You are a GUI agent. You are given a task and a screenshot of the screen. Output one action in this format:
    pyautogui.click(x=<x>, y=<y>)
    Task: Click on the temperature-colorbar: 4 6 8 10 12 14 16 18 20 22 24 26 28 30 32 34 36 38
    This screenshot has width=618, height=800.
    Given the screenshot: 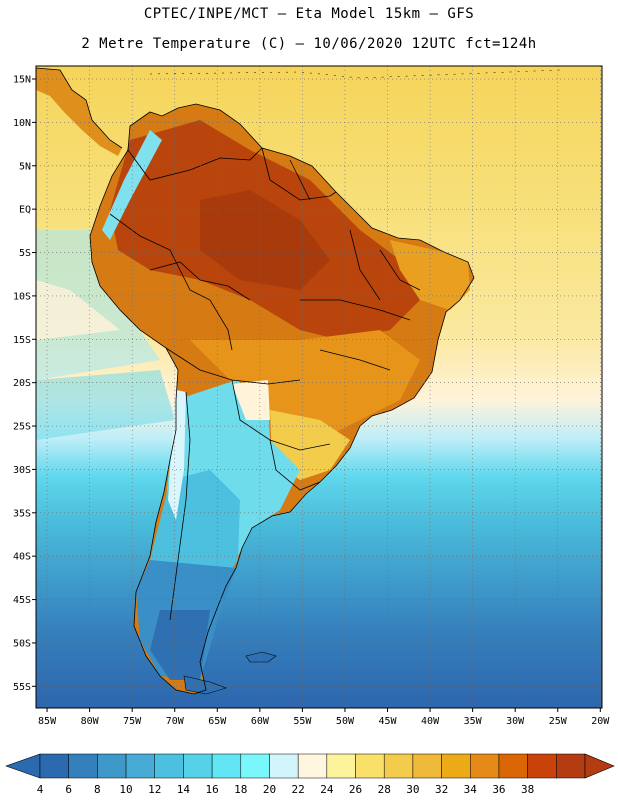 What is the action you would take?
    pyautogui.click(x=310, y=774)
    